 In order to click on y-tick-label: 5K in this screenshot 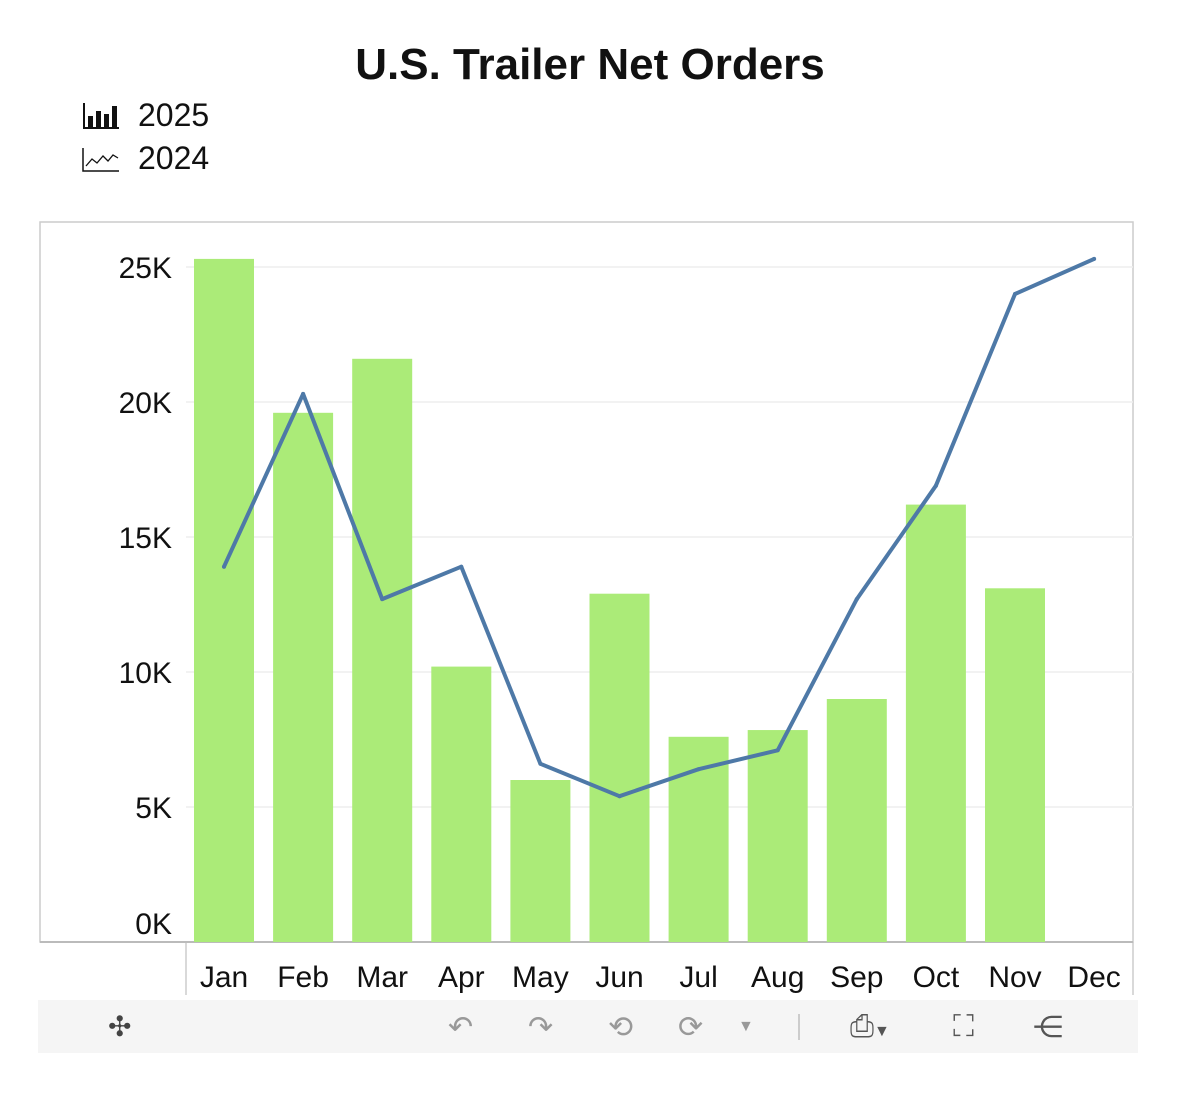, I will do `click(153, 808)`.